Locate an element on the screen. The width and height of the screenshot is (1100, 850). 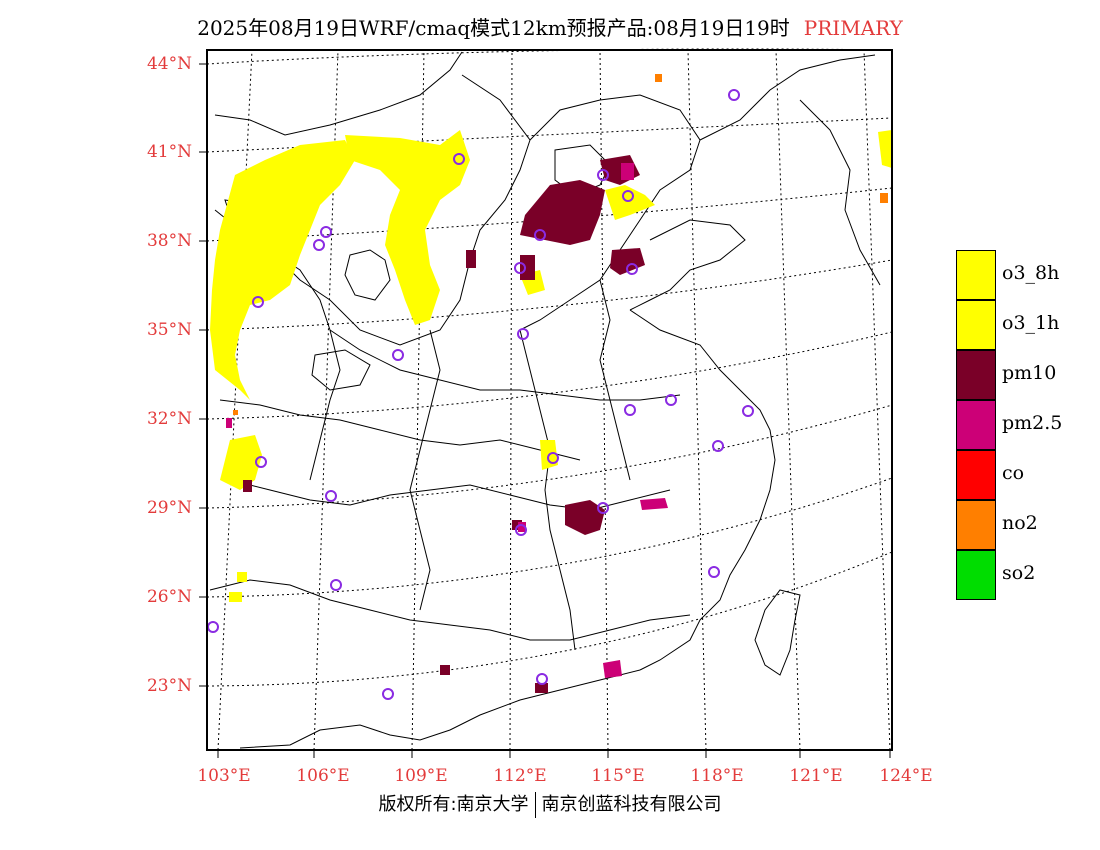
lat-label-38: 38°N is located at coordinates (169, 241).